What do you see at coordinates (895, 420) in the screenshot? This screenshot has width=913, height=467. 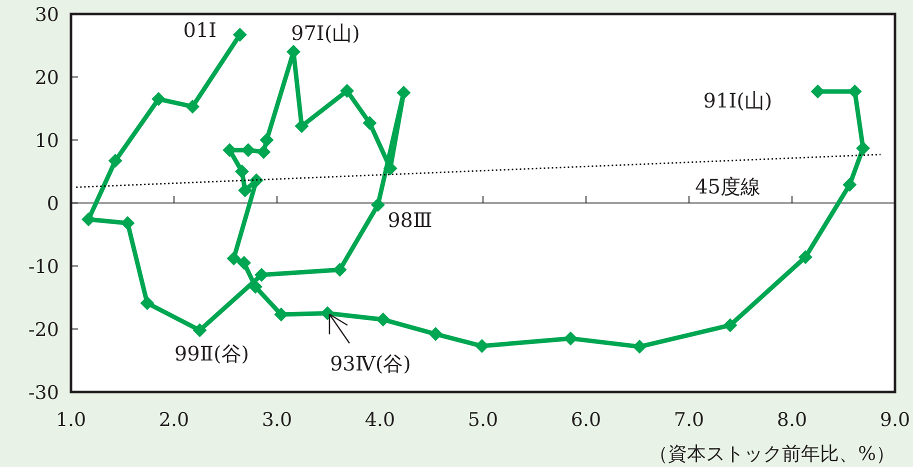 I see `x-tick-label: 9.0` at bounding box center [895, 420].